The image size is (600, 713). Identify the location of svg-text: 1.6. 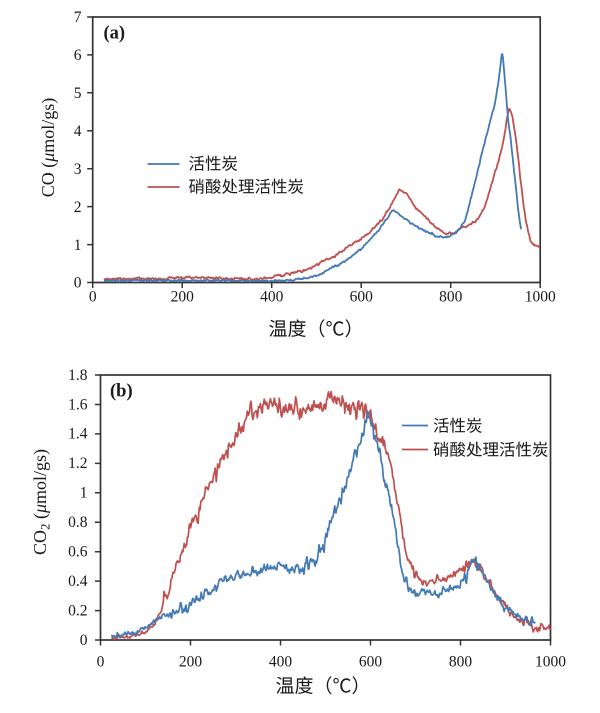
(78, 404).